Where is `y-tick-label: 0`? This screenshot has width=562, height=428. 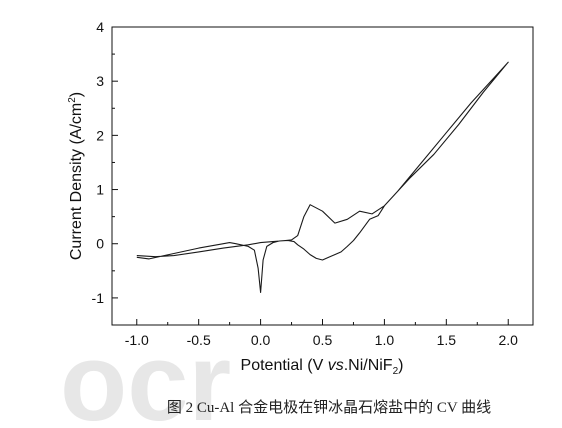 y-tick-label: 0 is located at coordinates (100, 244).